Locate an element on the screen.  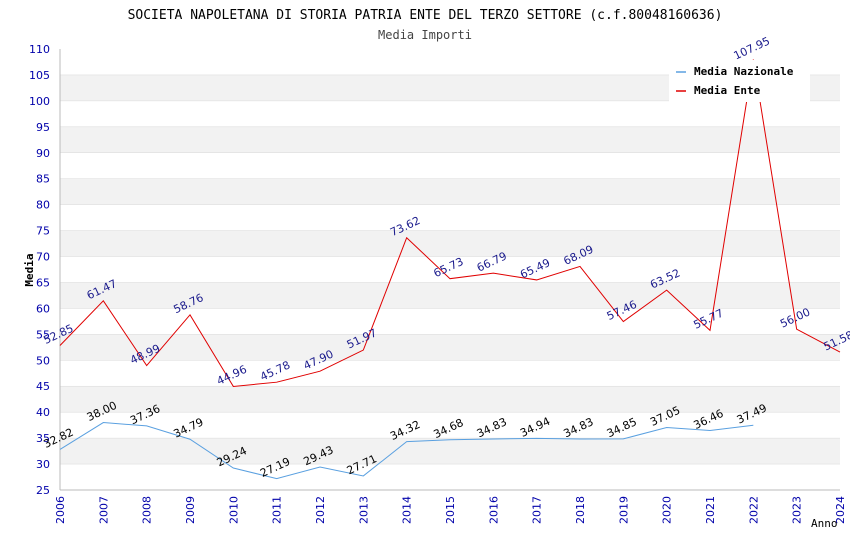
x-tick-label: 2007 is located at coordinates (103, 510).